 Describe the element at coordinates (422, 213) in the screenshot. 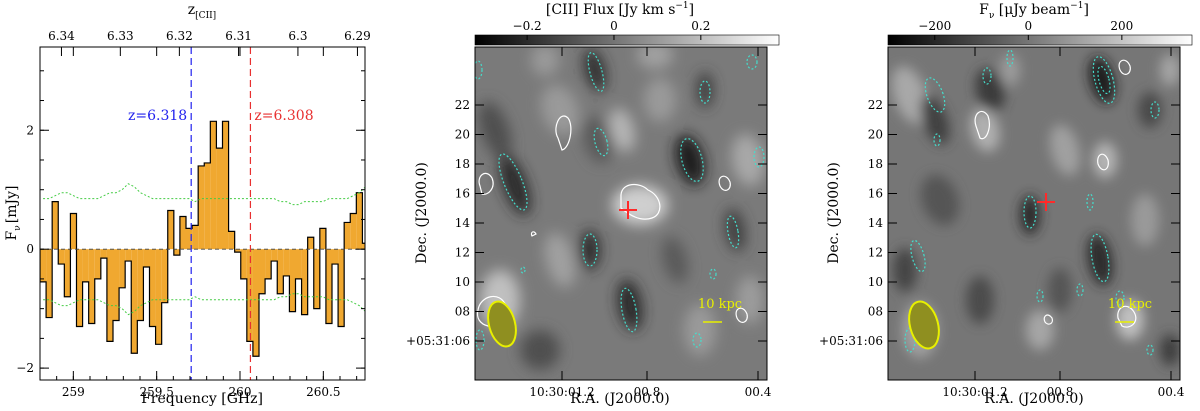

I see `cii-y-axis-label: Dec. (J2000.0)` at that location.